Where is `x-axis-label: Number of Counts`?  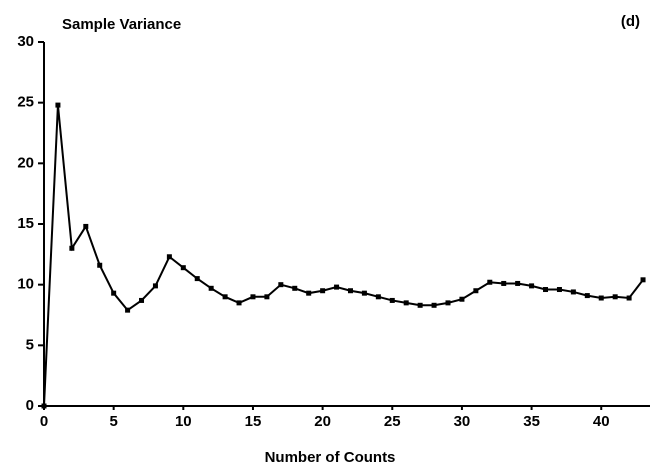
x-axis-label: Number of Counts is located at coordinates (330, 457).